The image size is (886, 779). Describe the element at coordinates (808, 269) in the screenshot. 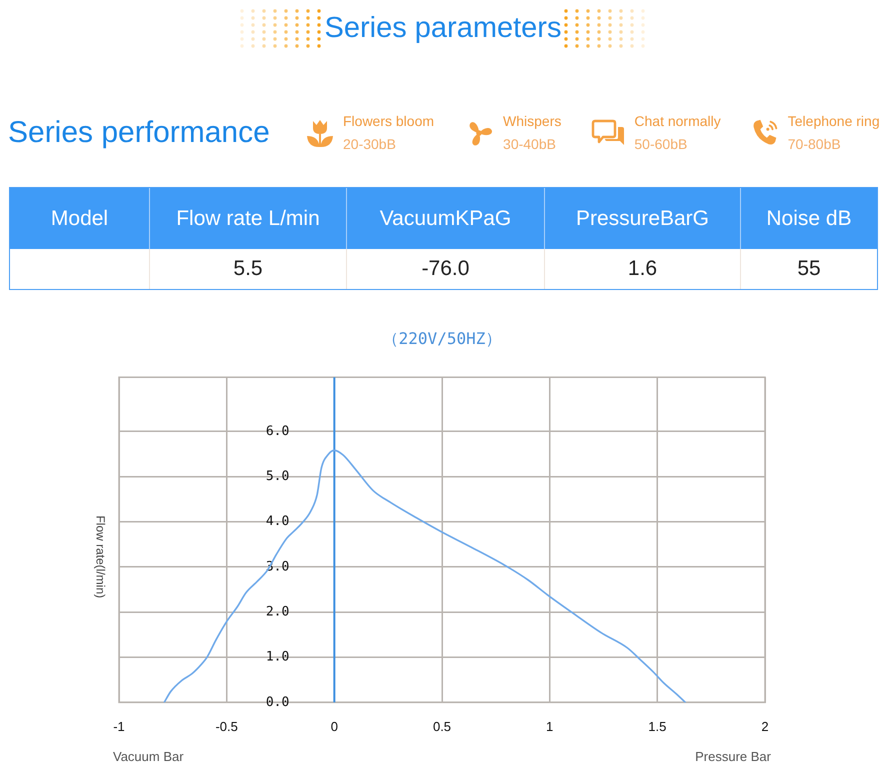

I see `data-label: 55` at that location.